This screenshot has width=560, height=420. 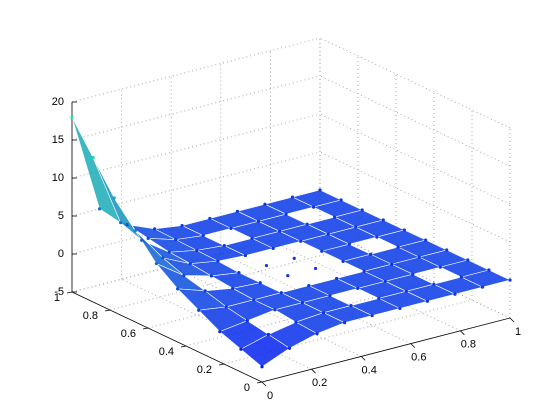 What do you see at coordinates (167, 337) in the screenshot?
I see `y-axis` at bounding box center [167, 337].